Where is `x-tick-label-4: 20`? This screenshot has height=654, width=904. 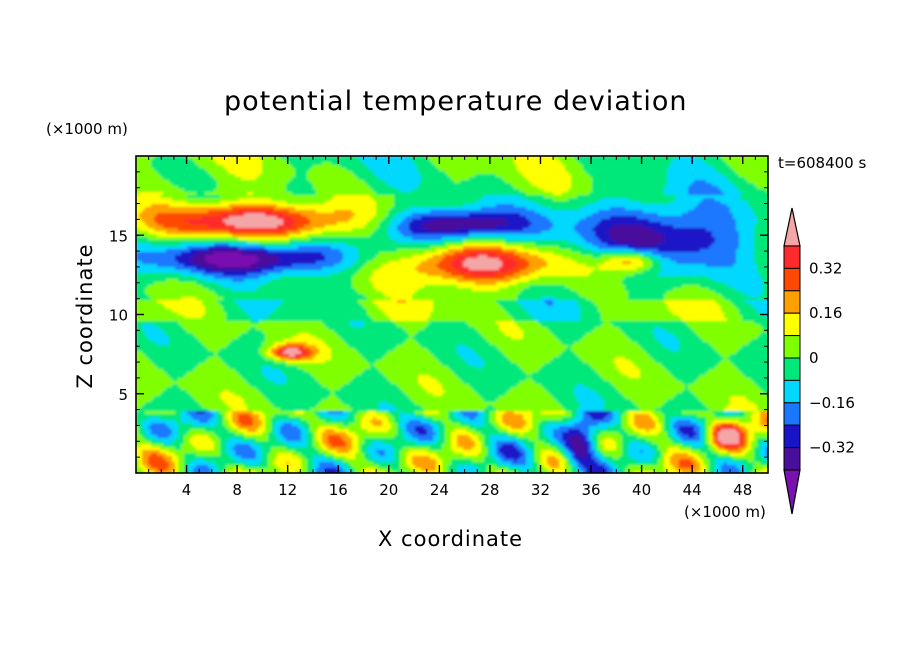 x-tick-label-4: 20 is located at coordinates (388, 490).